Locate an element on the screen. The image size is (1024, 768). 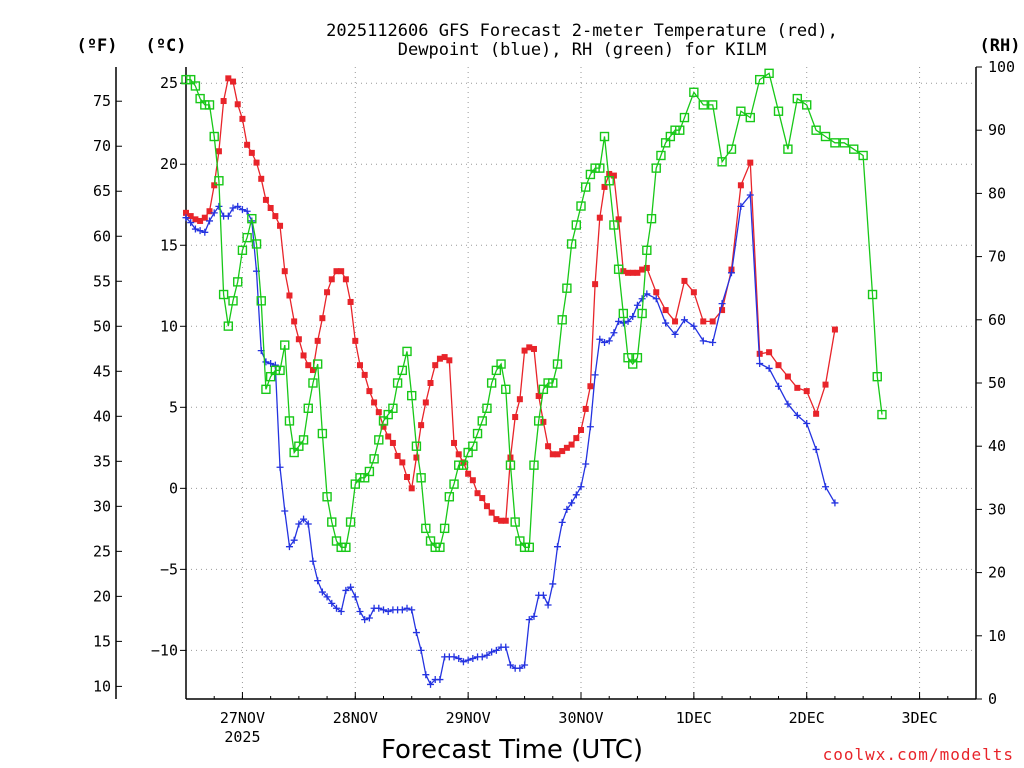
f-tick-label: 30 is located at coordinates (102, 506).